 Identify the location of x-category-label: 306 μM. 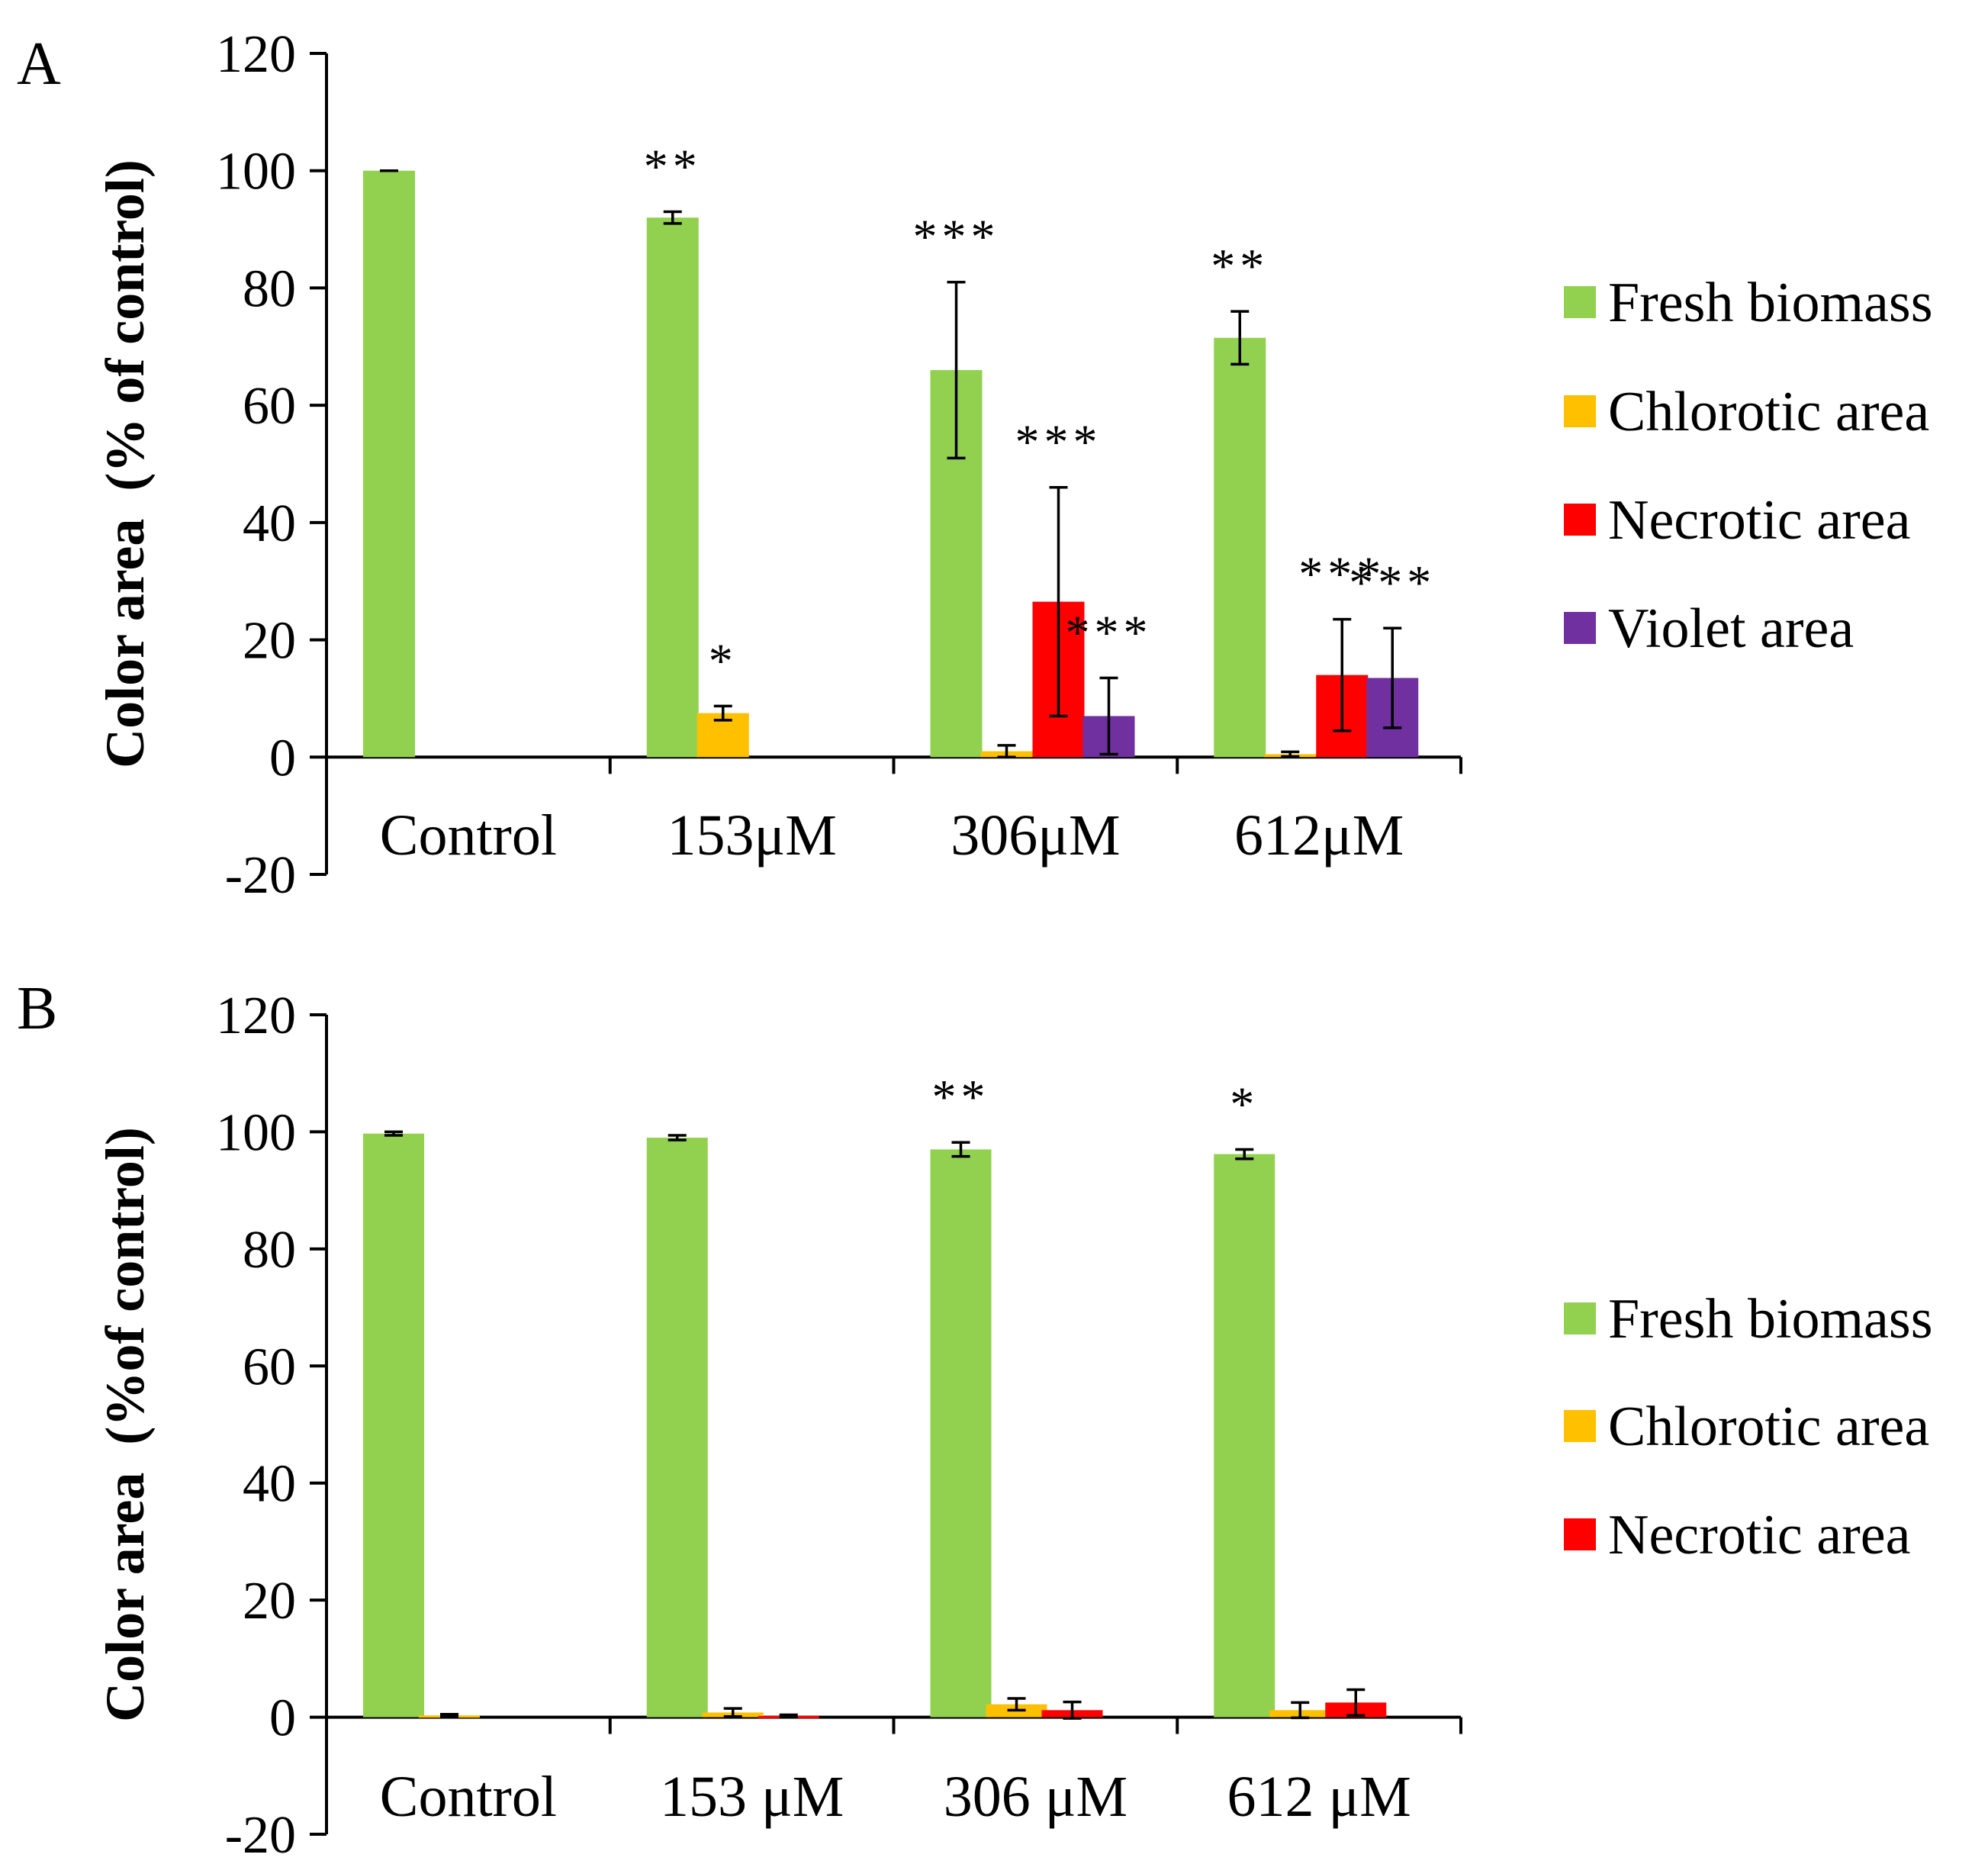
(1035, 1797).